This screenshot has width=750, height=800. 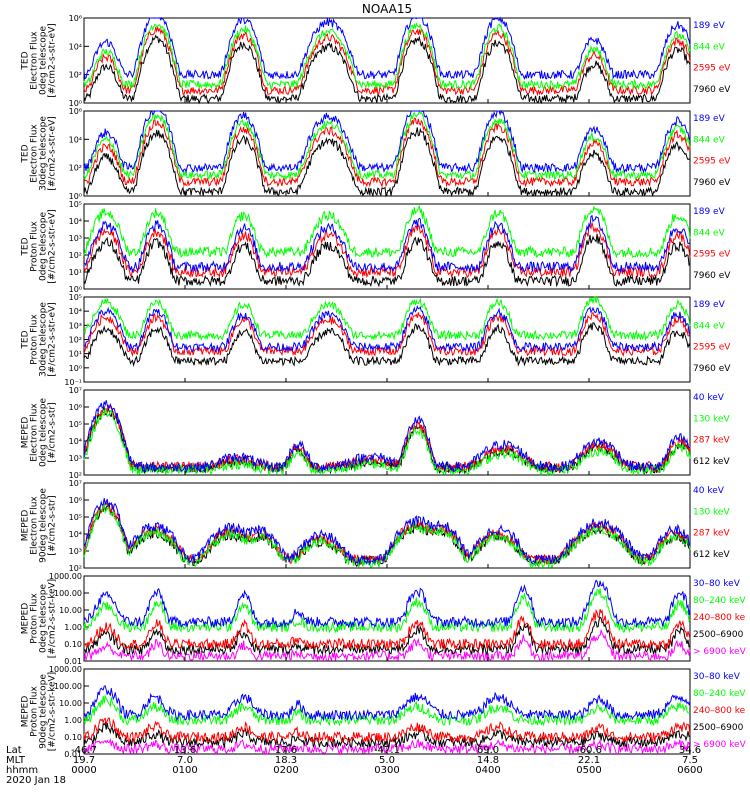 I want to click on panel-frame, so click(x=387, y=339).